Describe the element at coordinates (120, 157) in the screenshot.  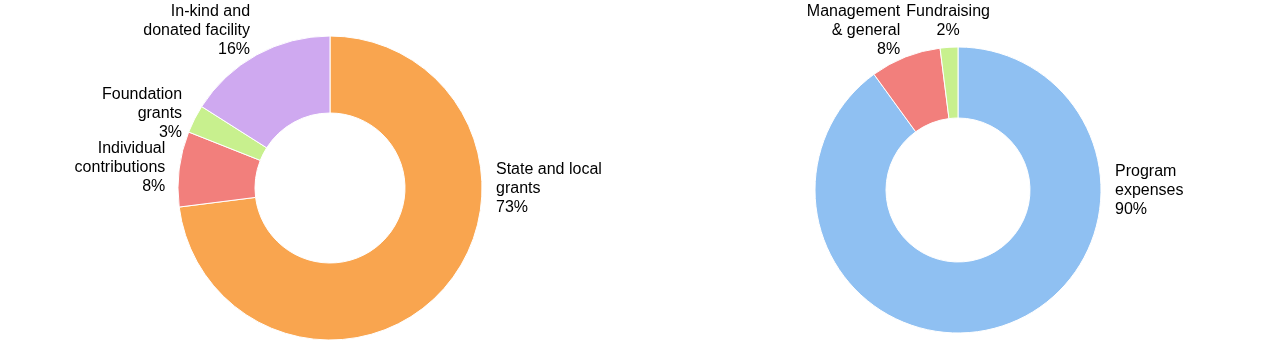
I see `slice-label: Individual contributions` at that location.